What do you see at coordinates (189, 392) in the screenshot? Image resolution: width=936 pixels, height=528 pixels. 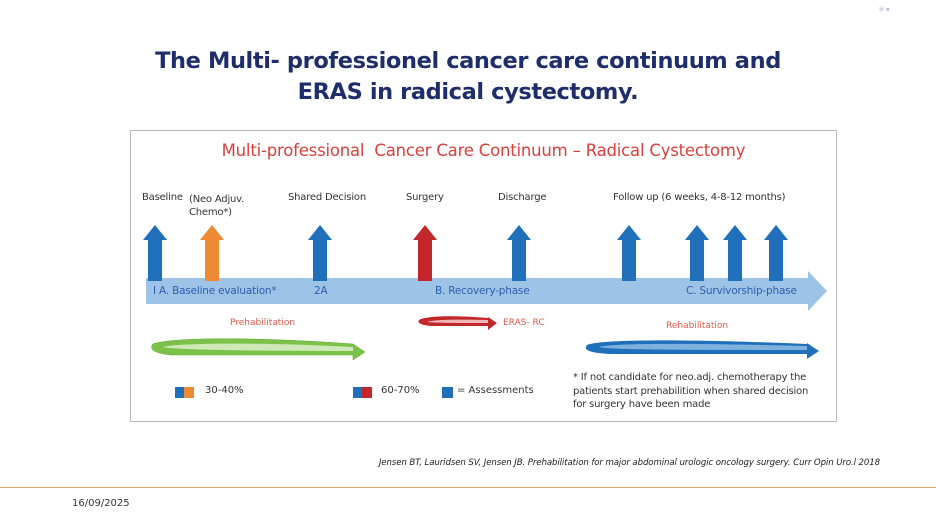 I see `legend-orange-swatch` at bounding box center [189, 392].